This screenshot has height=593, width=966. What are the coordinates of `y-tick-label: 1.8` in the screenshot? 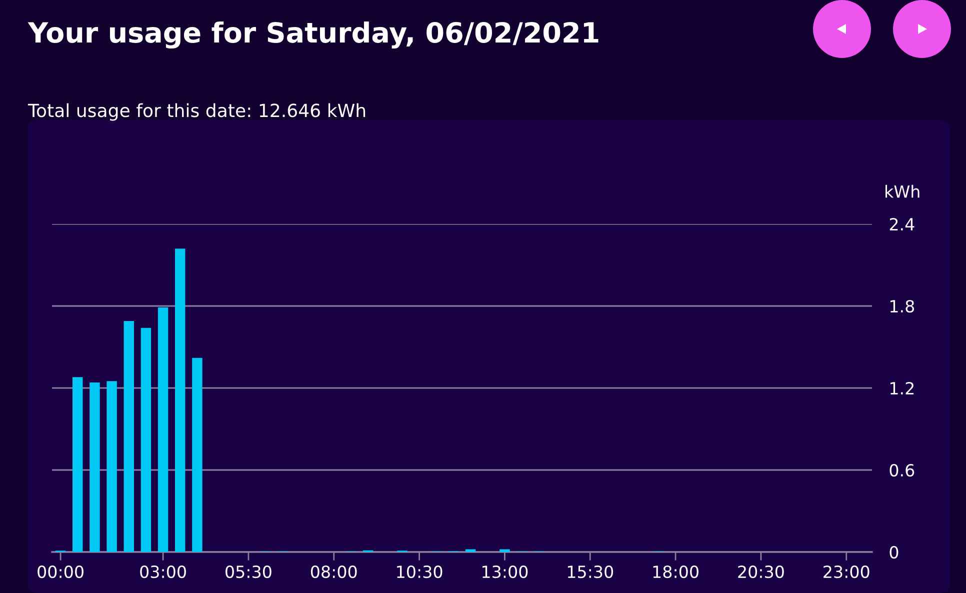 It's located at (902, 306).